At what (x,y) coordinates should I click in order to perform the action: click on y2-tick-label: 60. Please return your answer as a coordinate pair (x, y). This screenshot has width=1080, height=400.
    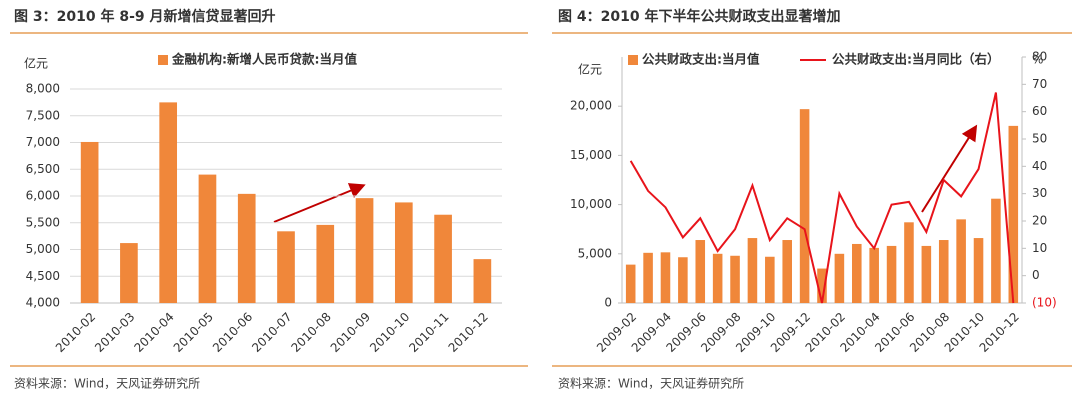
    Looking at the image, I should click on (1039, 111).